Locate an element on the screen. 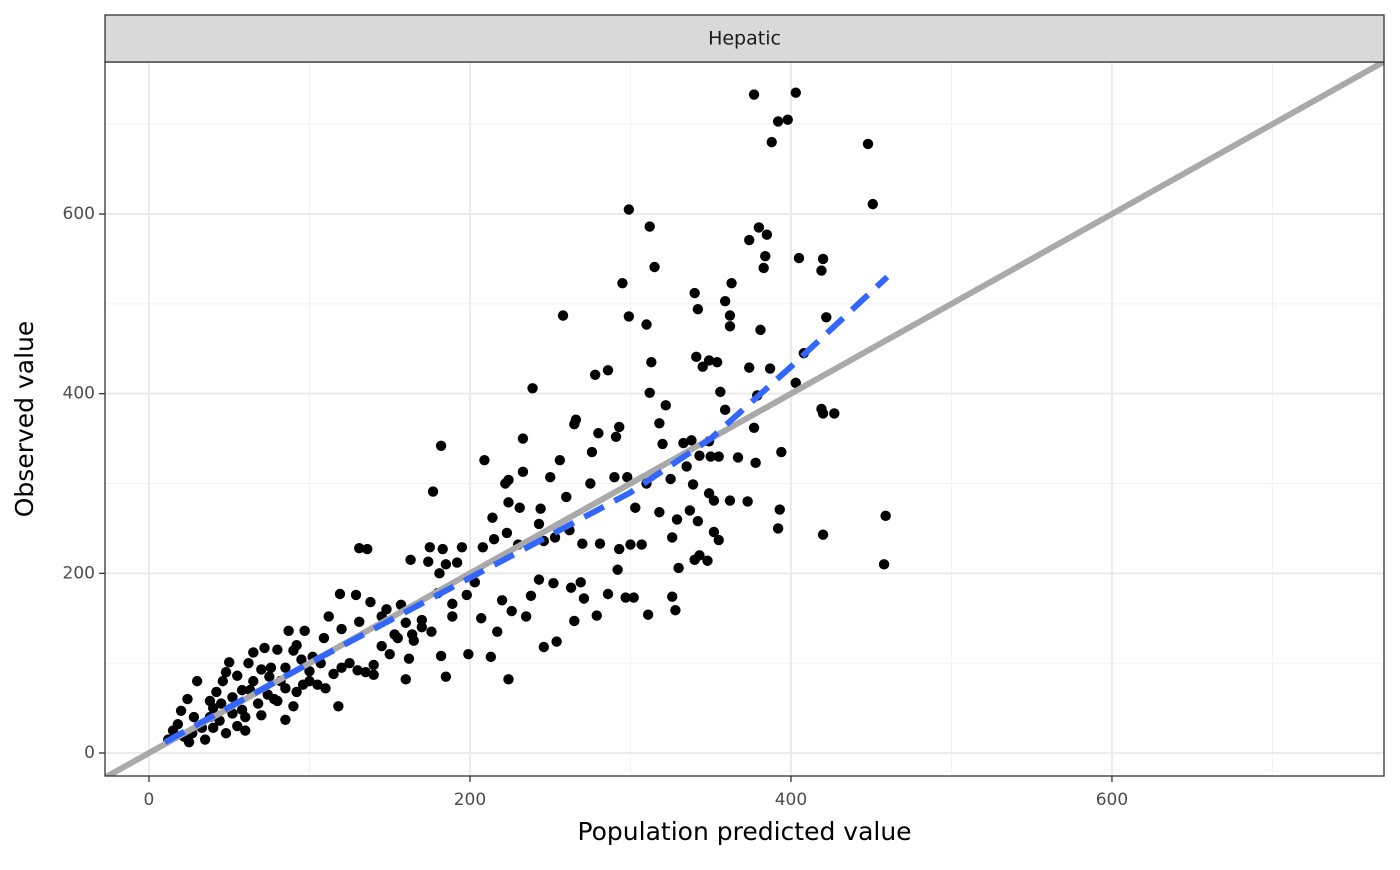 This screenshot has width=1400, height=870. x-tick-label: 600 is located at coordinates (1112, 800).